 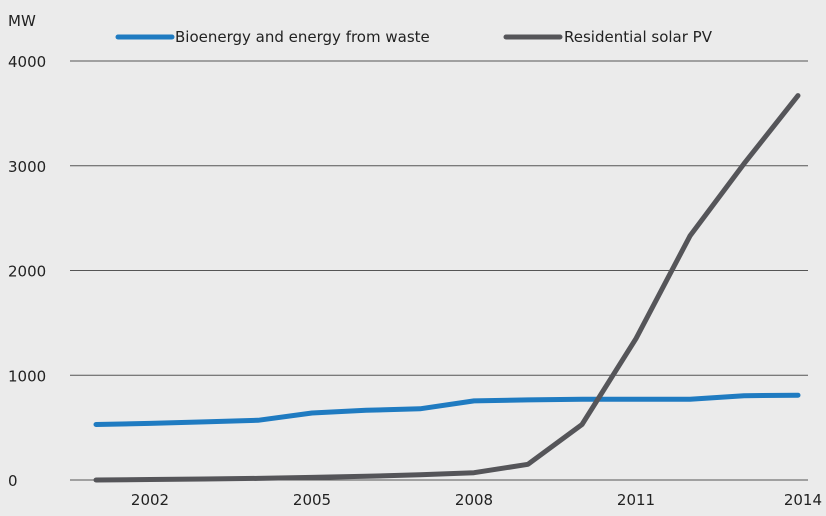 I want to click on y-axis-ticks: 0 1000 2000 3000 4000, so click(x=27, y=271).